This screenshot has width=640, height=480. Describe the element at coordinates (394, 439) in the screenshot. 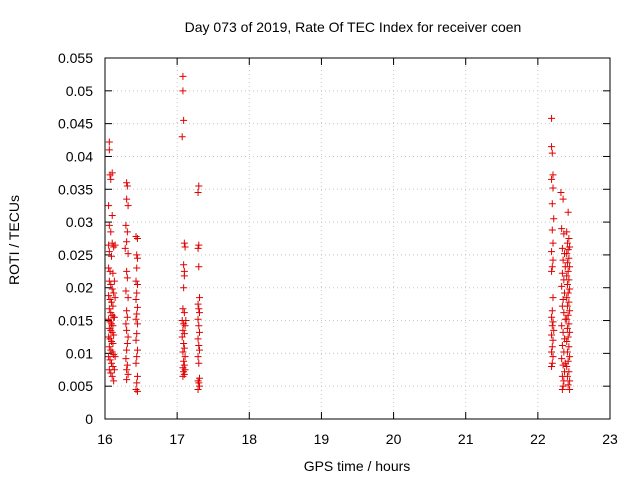

I see `x-tick-label: 20` at that location.